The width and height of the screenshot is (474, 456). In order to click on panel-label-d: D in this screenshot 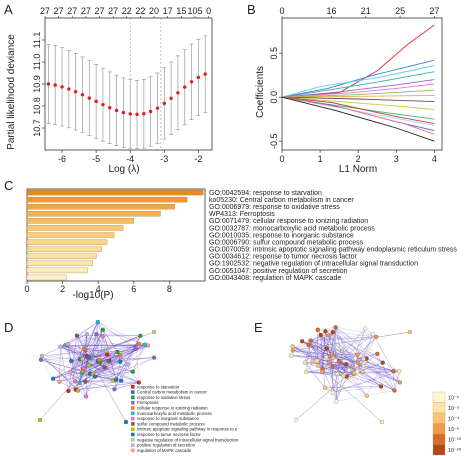, I will do `click(8, 327)`.